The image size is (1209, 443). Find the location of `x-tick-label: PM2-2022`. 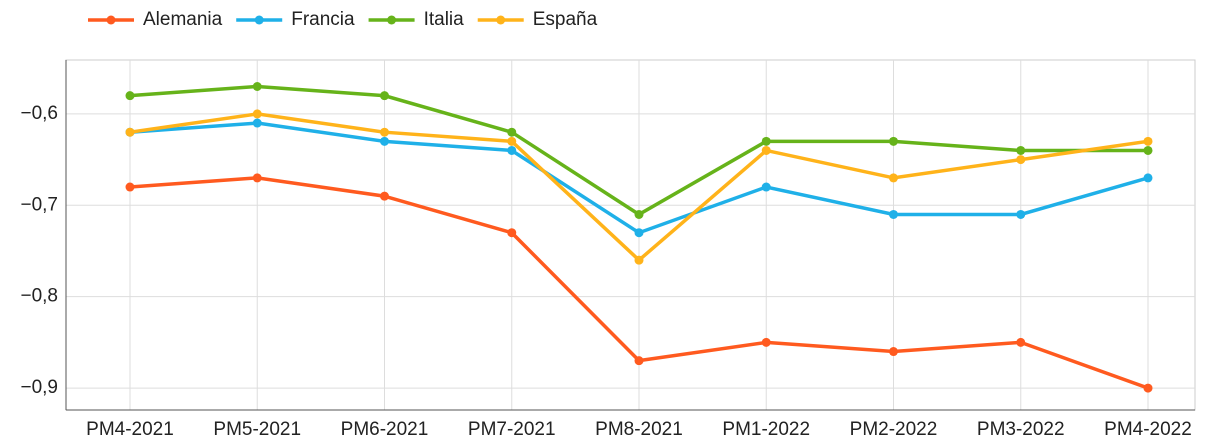

x-tick-label: PM2-2022 is located at coordinates (894, 429).